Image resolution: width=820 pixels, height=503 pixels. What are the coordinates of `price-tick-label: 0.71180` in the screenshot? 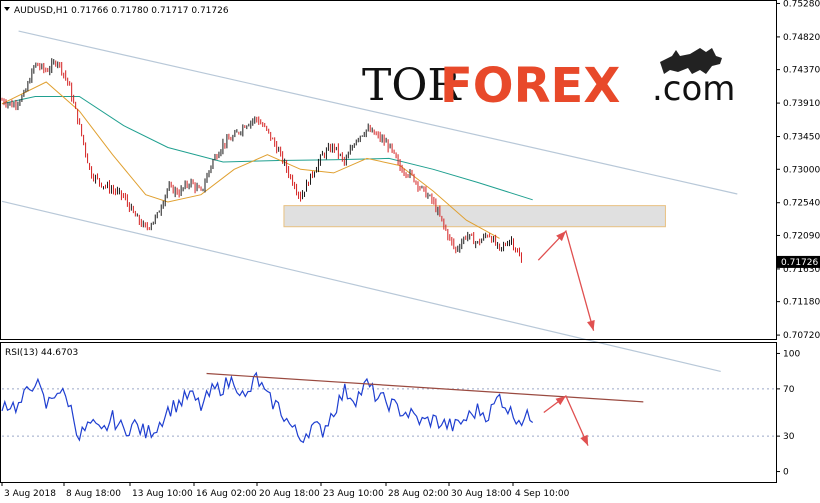 It's located at (801, 303).